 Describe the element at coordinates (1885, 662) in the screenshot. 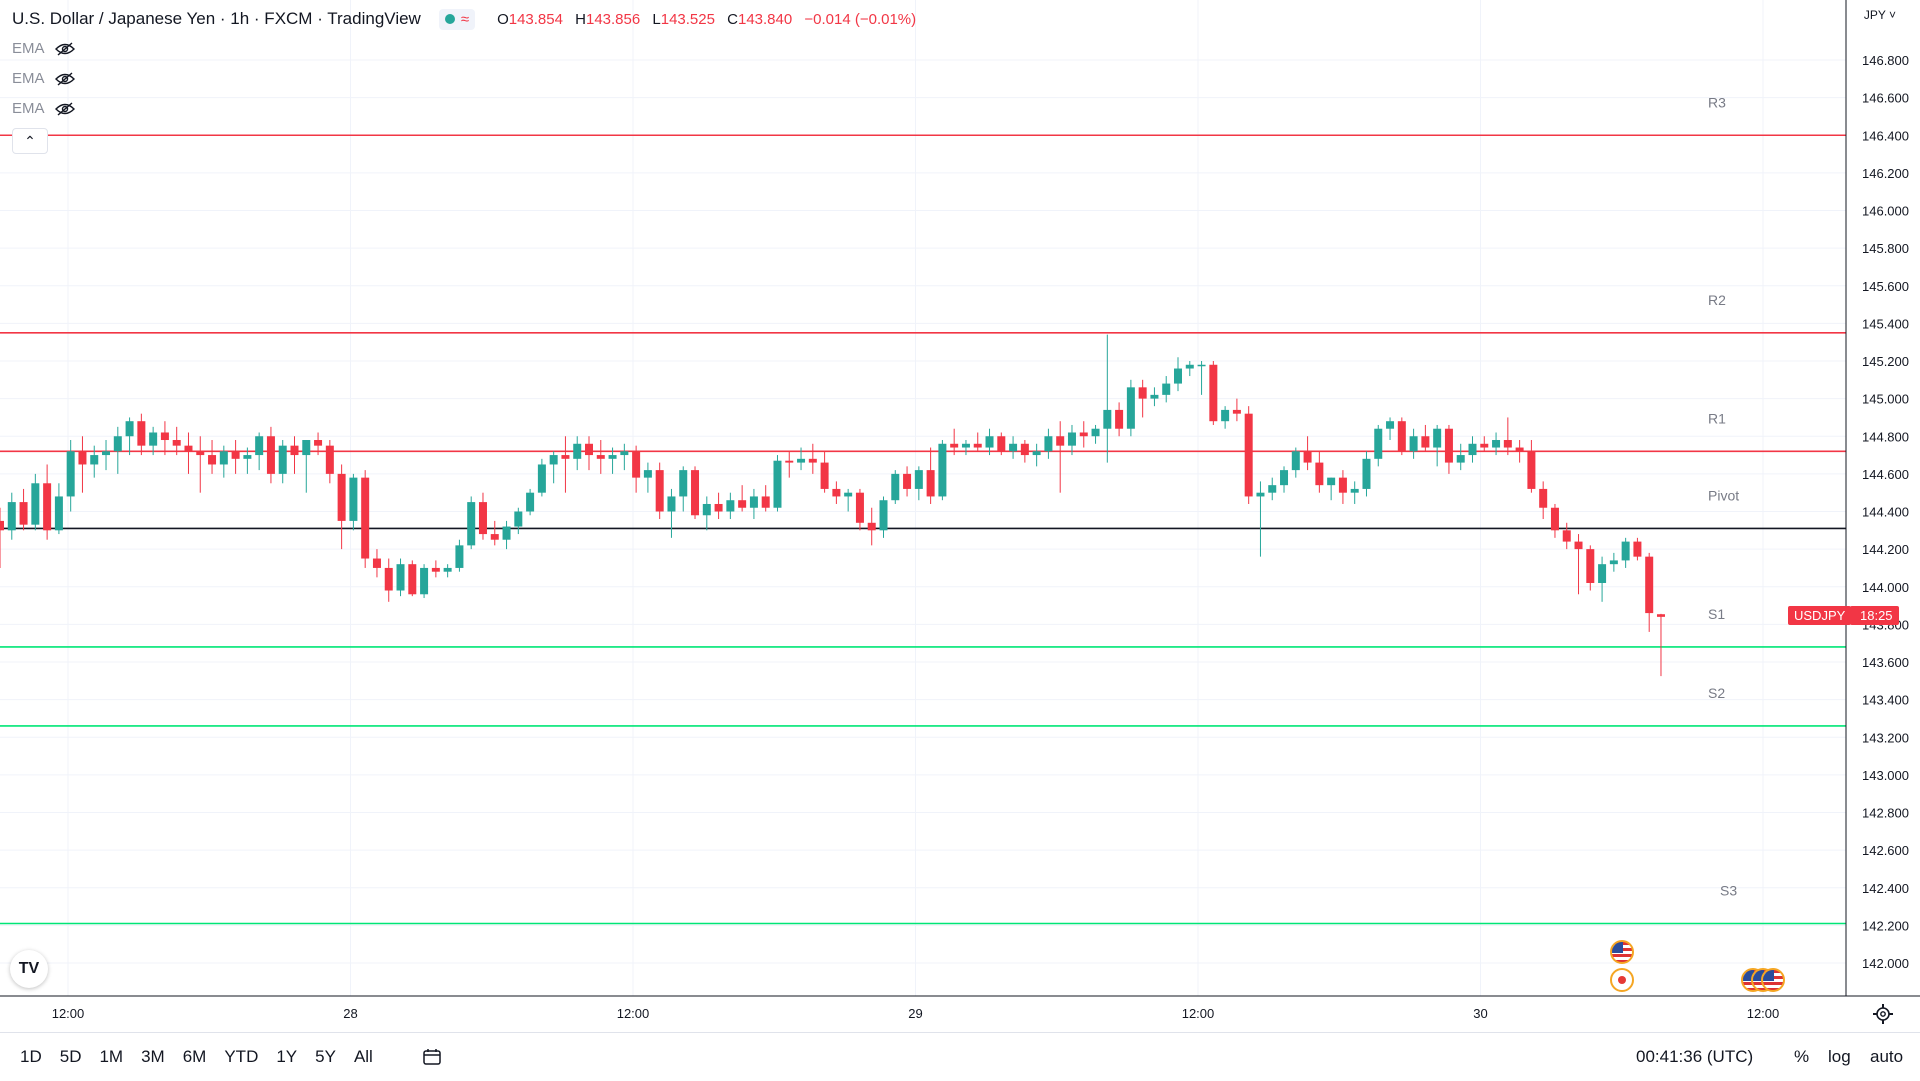

I see `y-tick-label: 143.600` at that location.